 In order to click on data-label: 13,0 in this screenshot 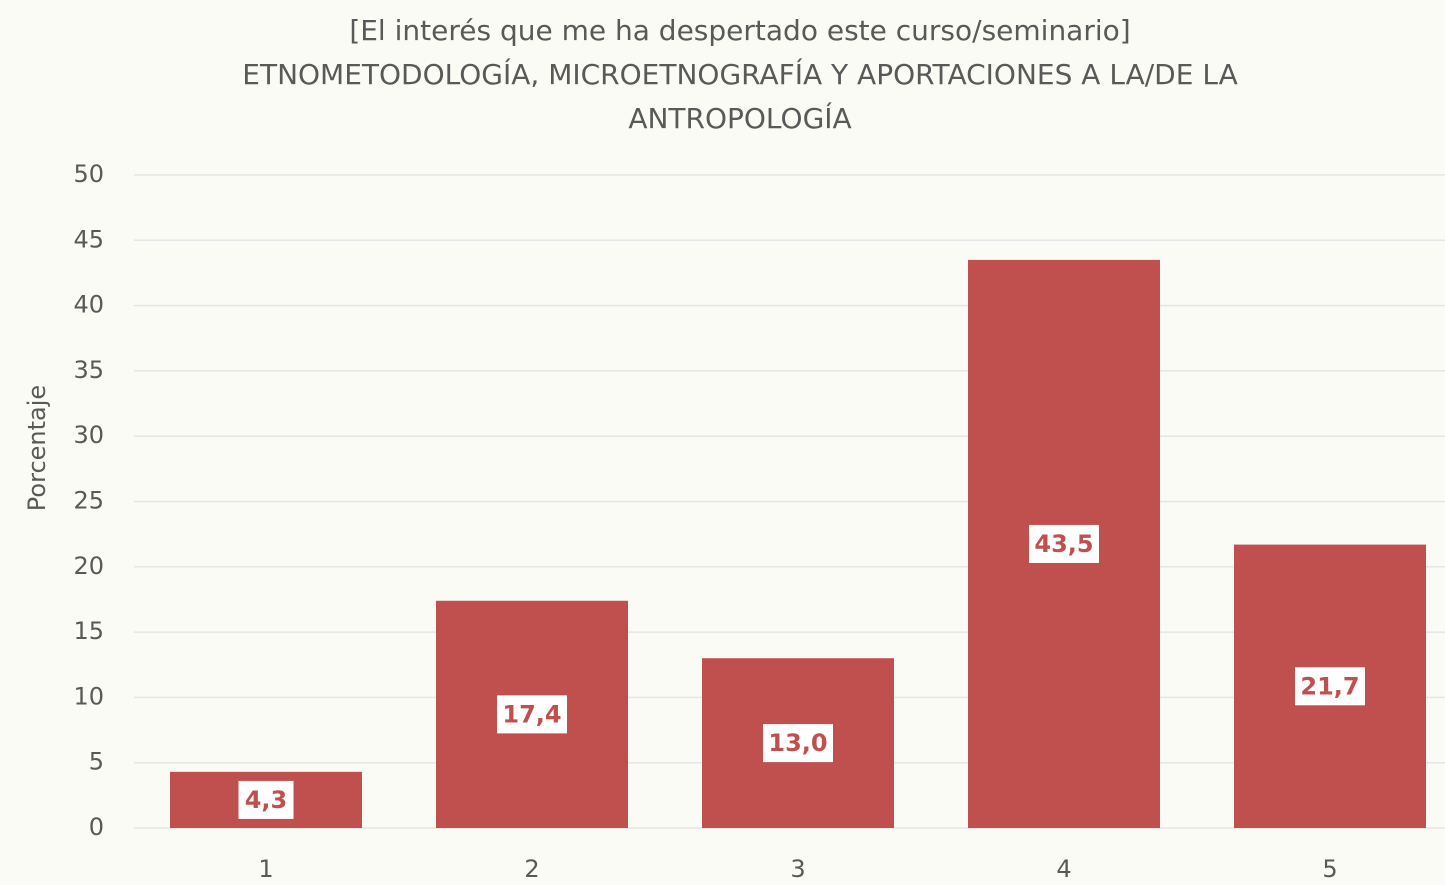, I will do `click(797, 743)`.